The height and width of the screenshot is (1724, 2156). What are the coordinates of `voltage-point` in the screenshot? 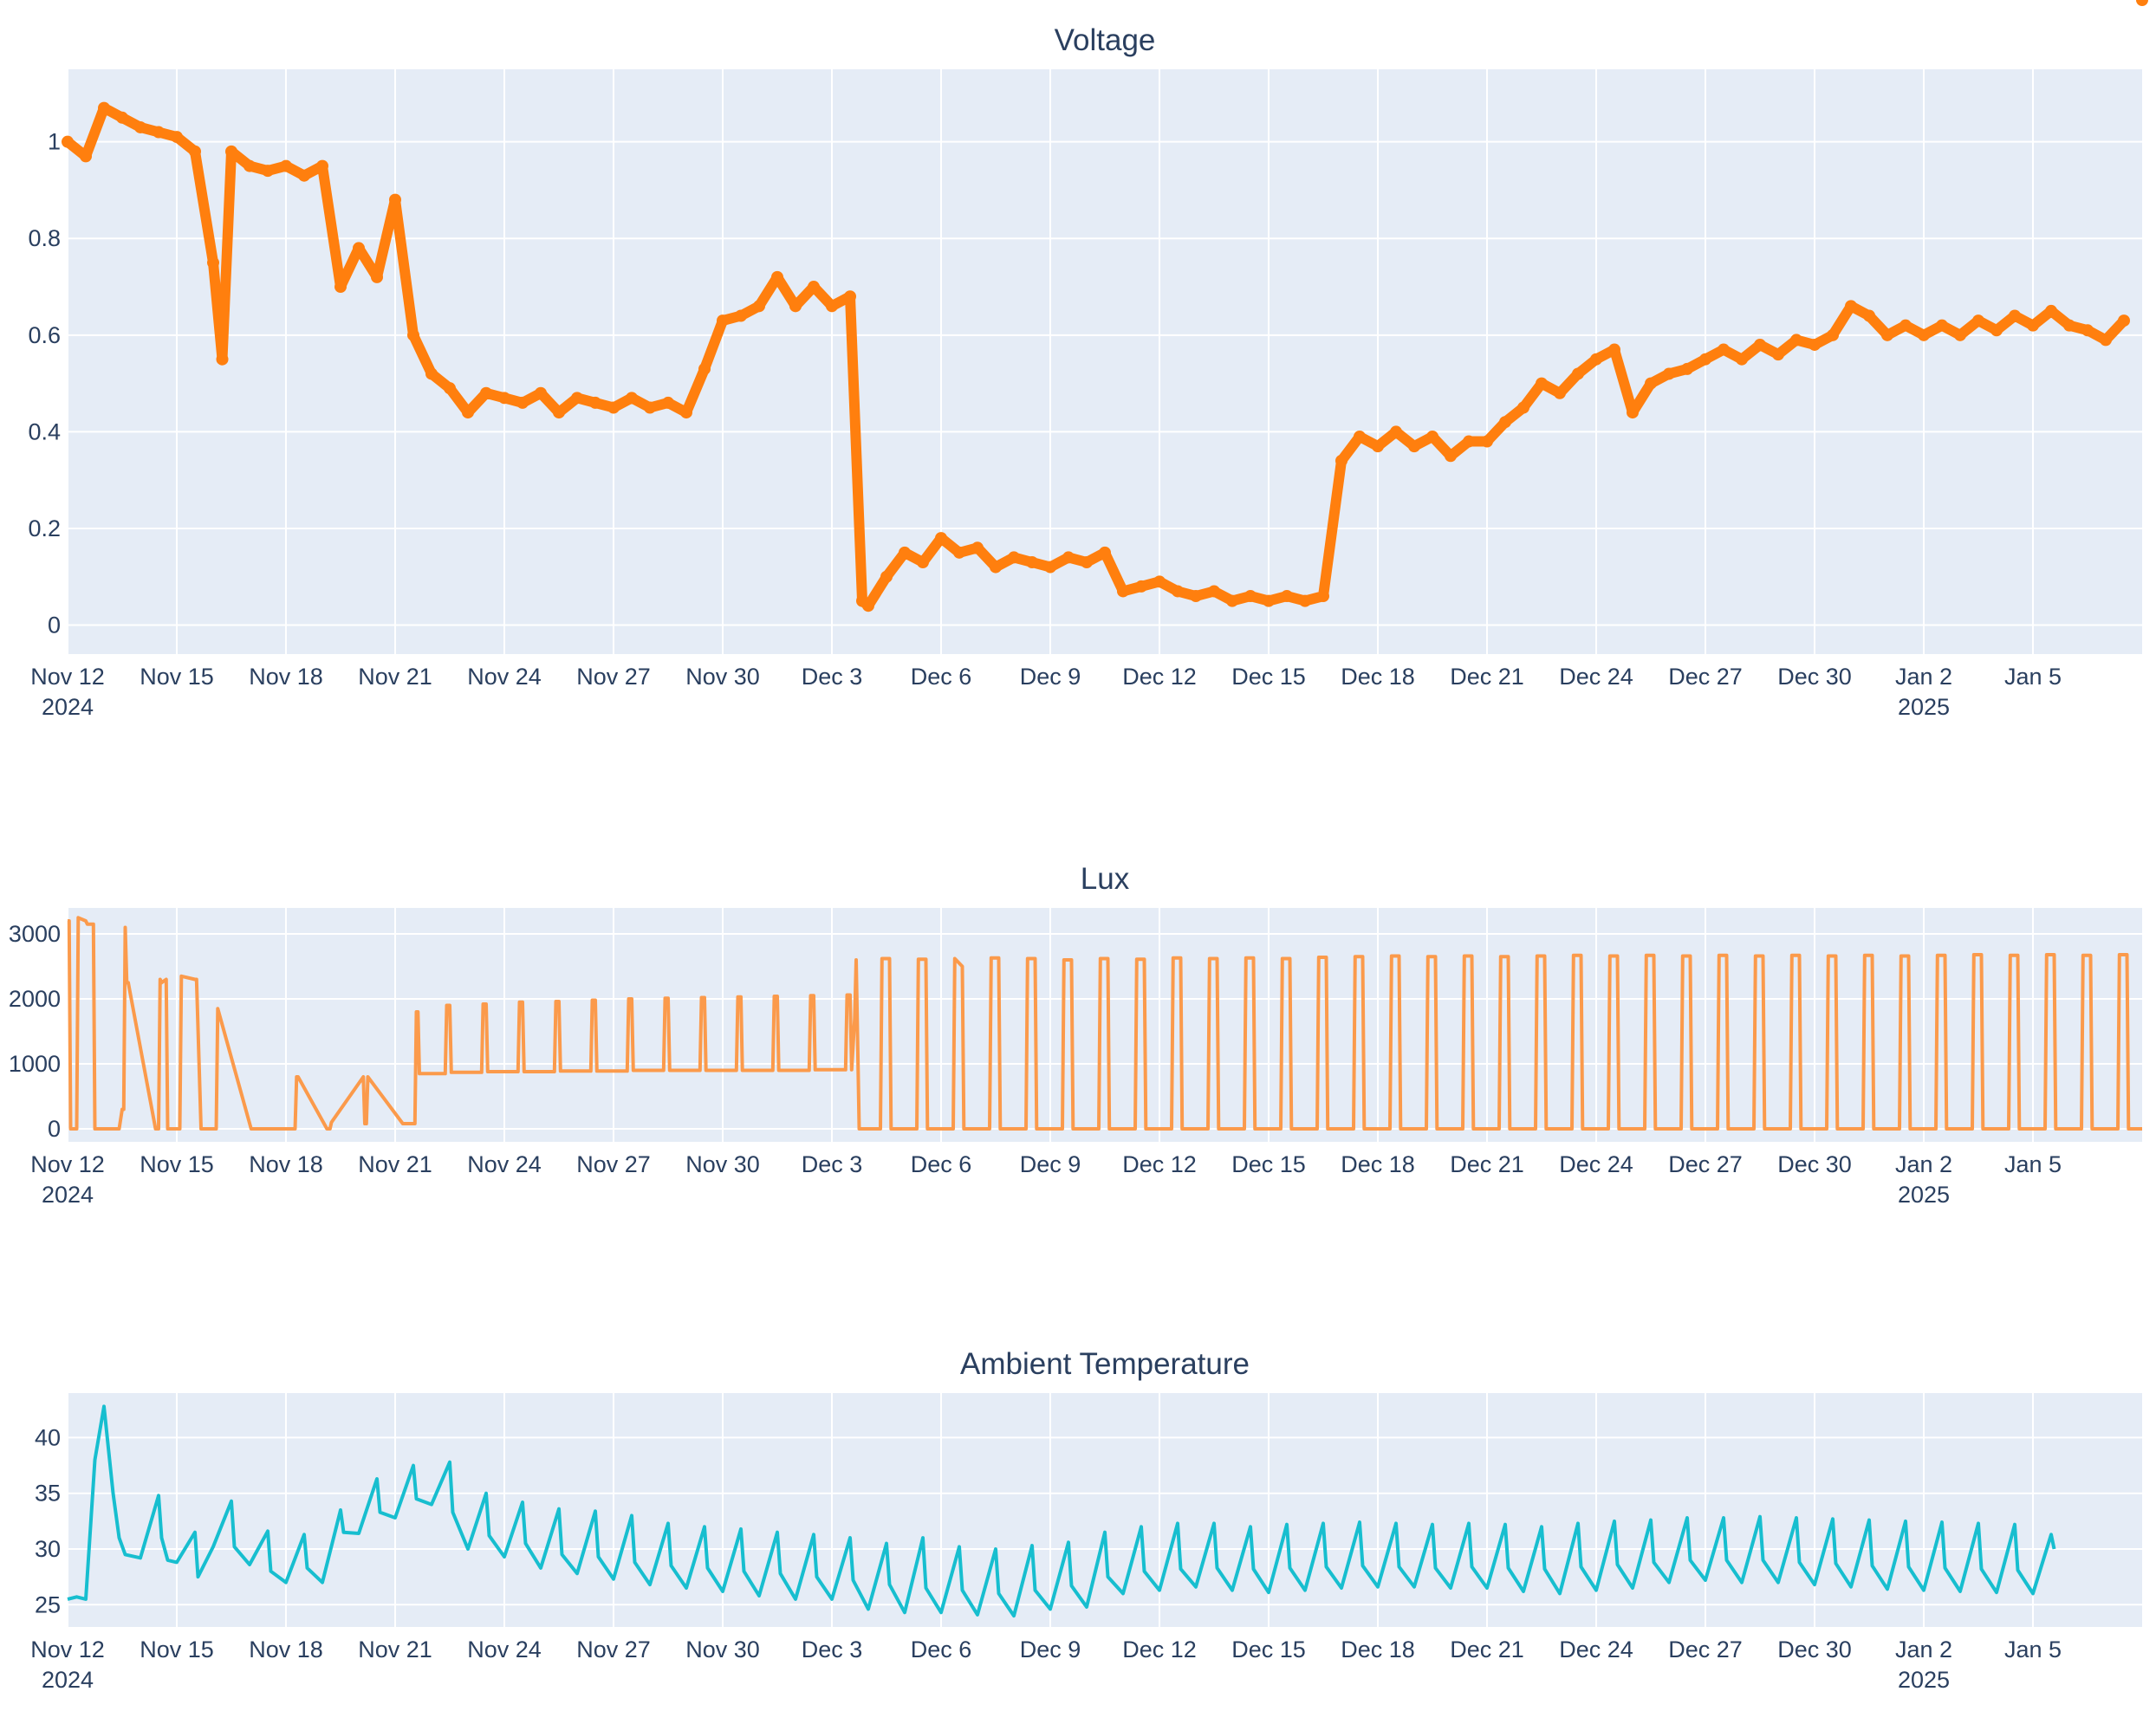 It's located at (2142, 3).